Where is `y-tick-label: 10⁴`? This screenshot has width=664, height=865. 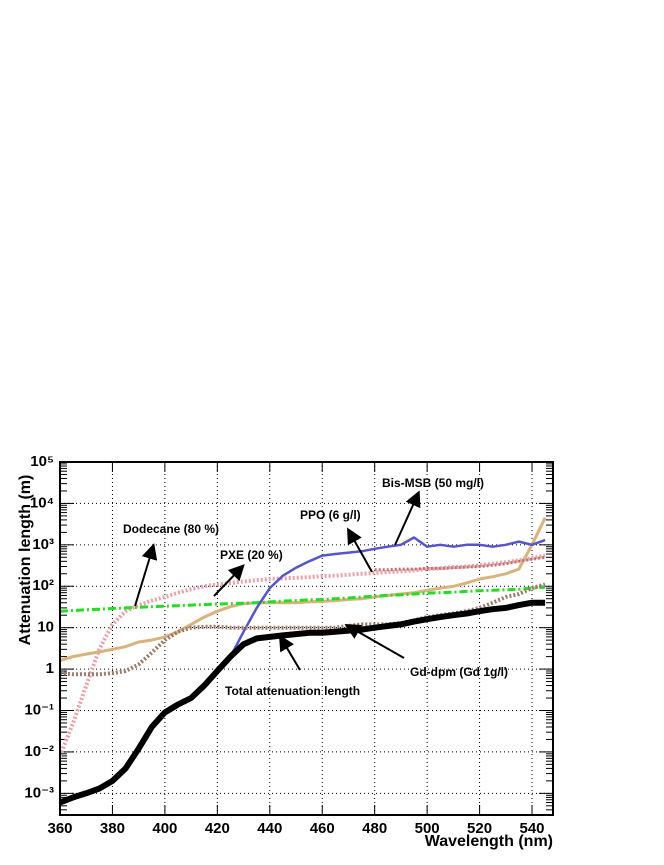 y-tick-label: 10⁴ is located at coordinates (42, 502).